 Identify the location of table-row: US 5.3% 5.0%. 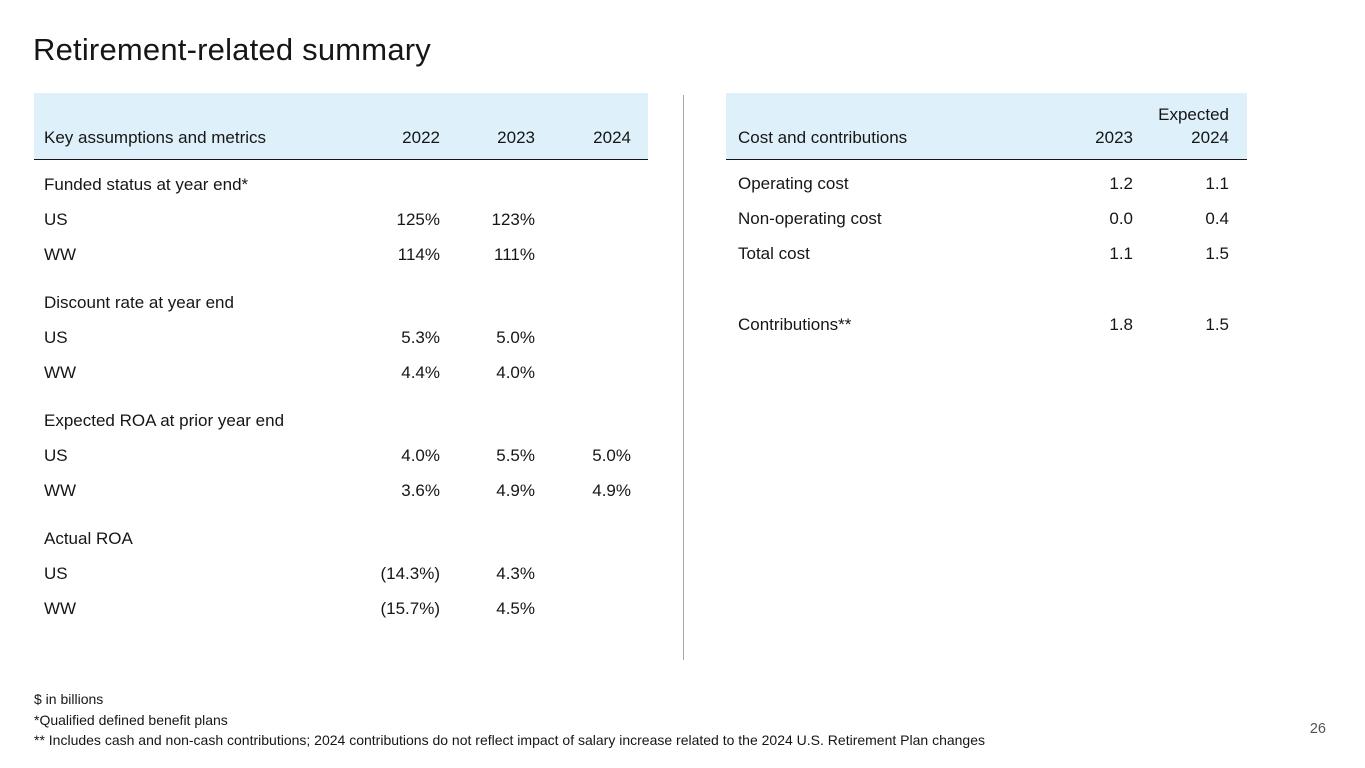
(341, 337).